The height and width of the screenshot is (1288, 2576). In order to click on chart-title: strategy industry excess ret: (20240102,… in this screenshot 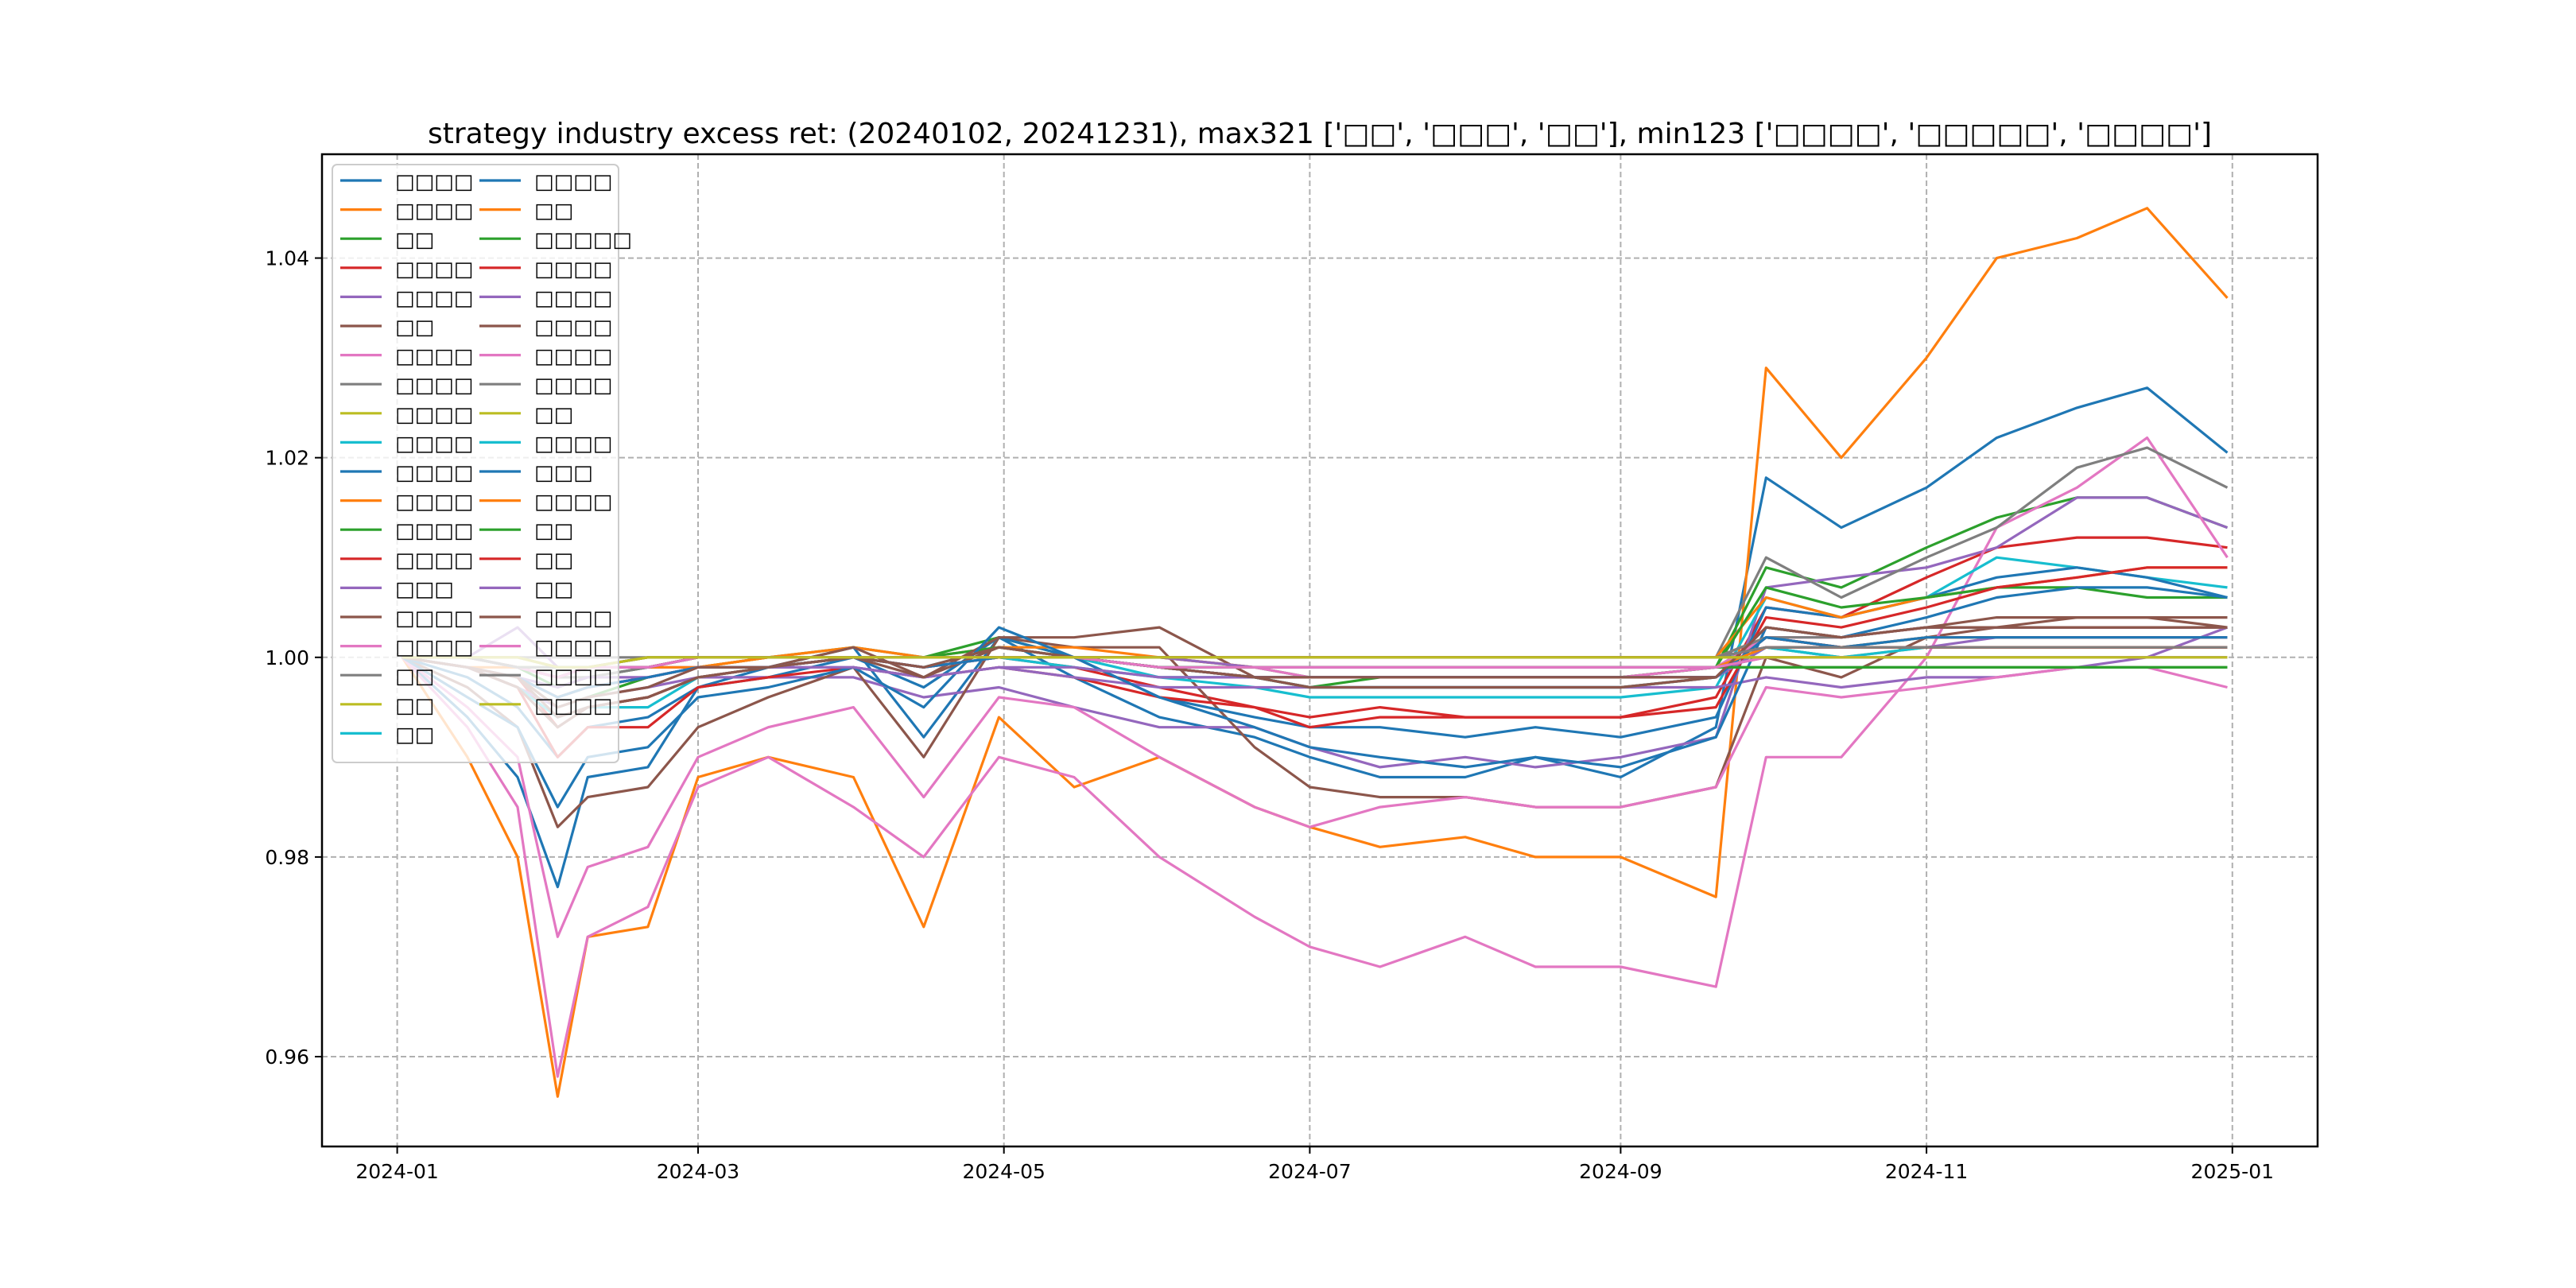, I will do `click(1320, 134)`.